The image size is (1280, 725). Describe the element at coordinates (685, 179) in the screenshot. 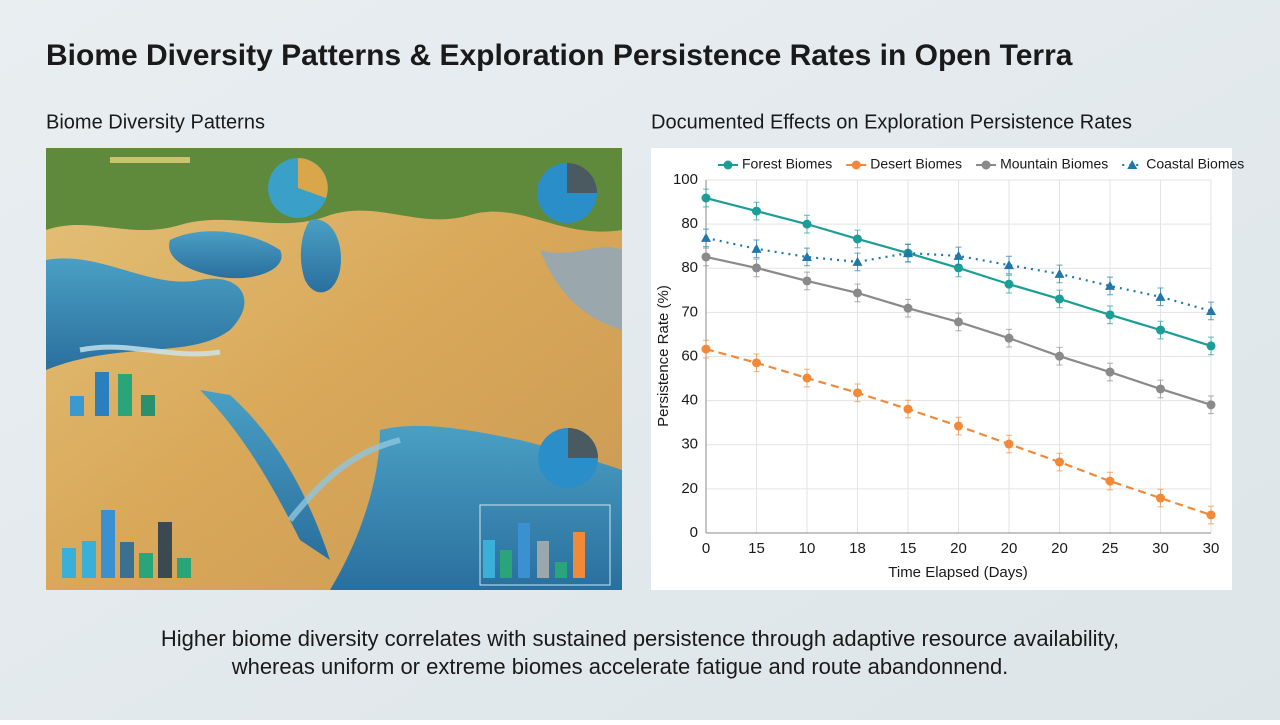

I see `y-tick-label: 100` at that location.